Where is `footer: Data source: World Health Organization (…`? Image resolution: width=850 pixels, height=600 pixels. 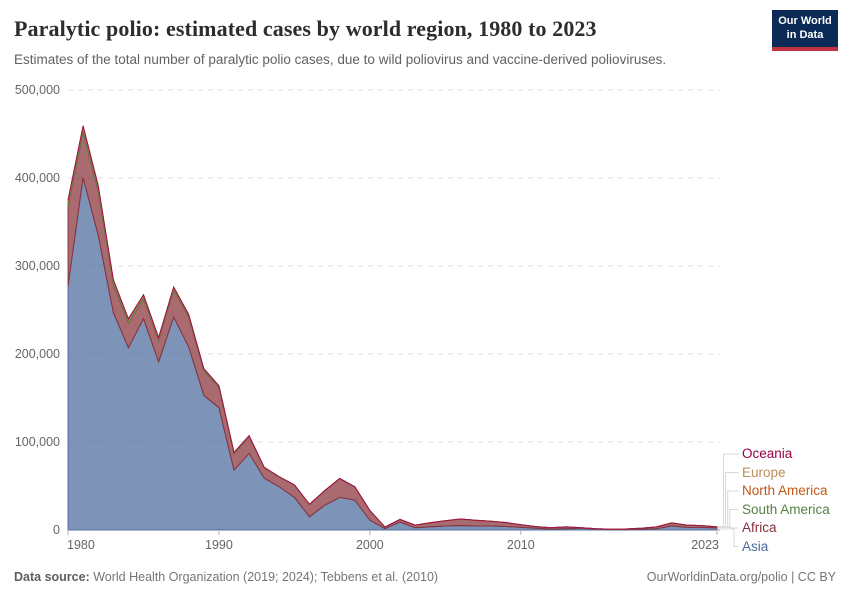 footer: Data source: World Health Organization (… is located at coordinates (425, 583).